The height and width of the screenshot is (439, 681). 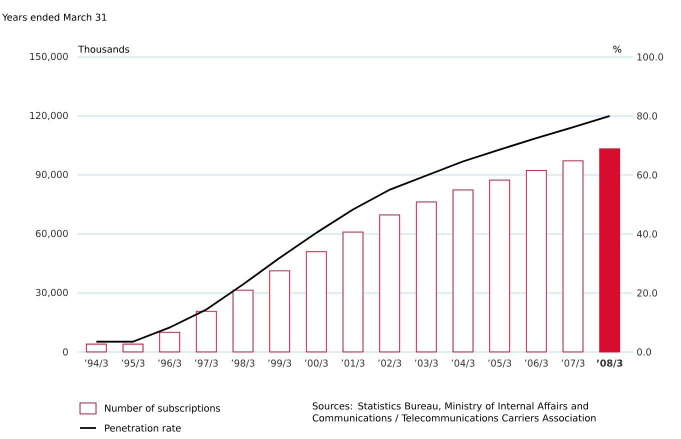 What do you see at coordinates (316, 364) in the screenshot?
I see `x-tick-label: ’00/3` at bounding box center [316, 364].